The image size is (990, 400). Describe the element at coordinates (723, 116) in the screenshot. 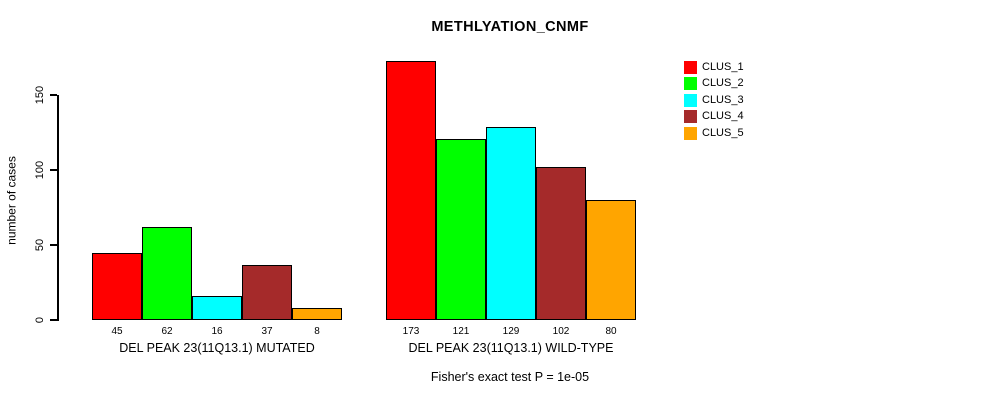

I see `legend-label: CLUS_4` at that location.